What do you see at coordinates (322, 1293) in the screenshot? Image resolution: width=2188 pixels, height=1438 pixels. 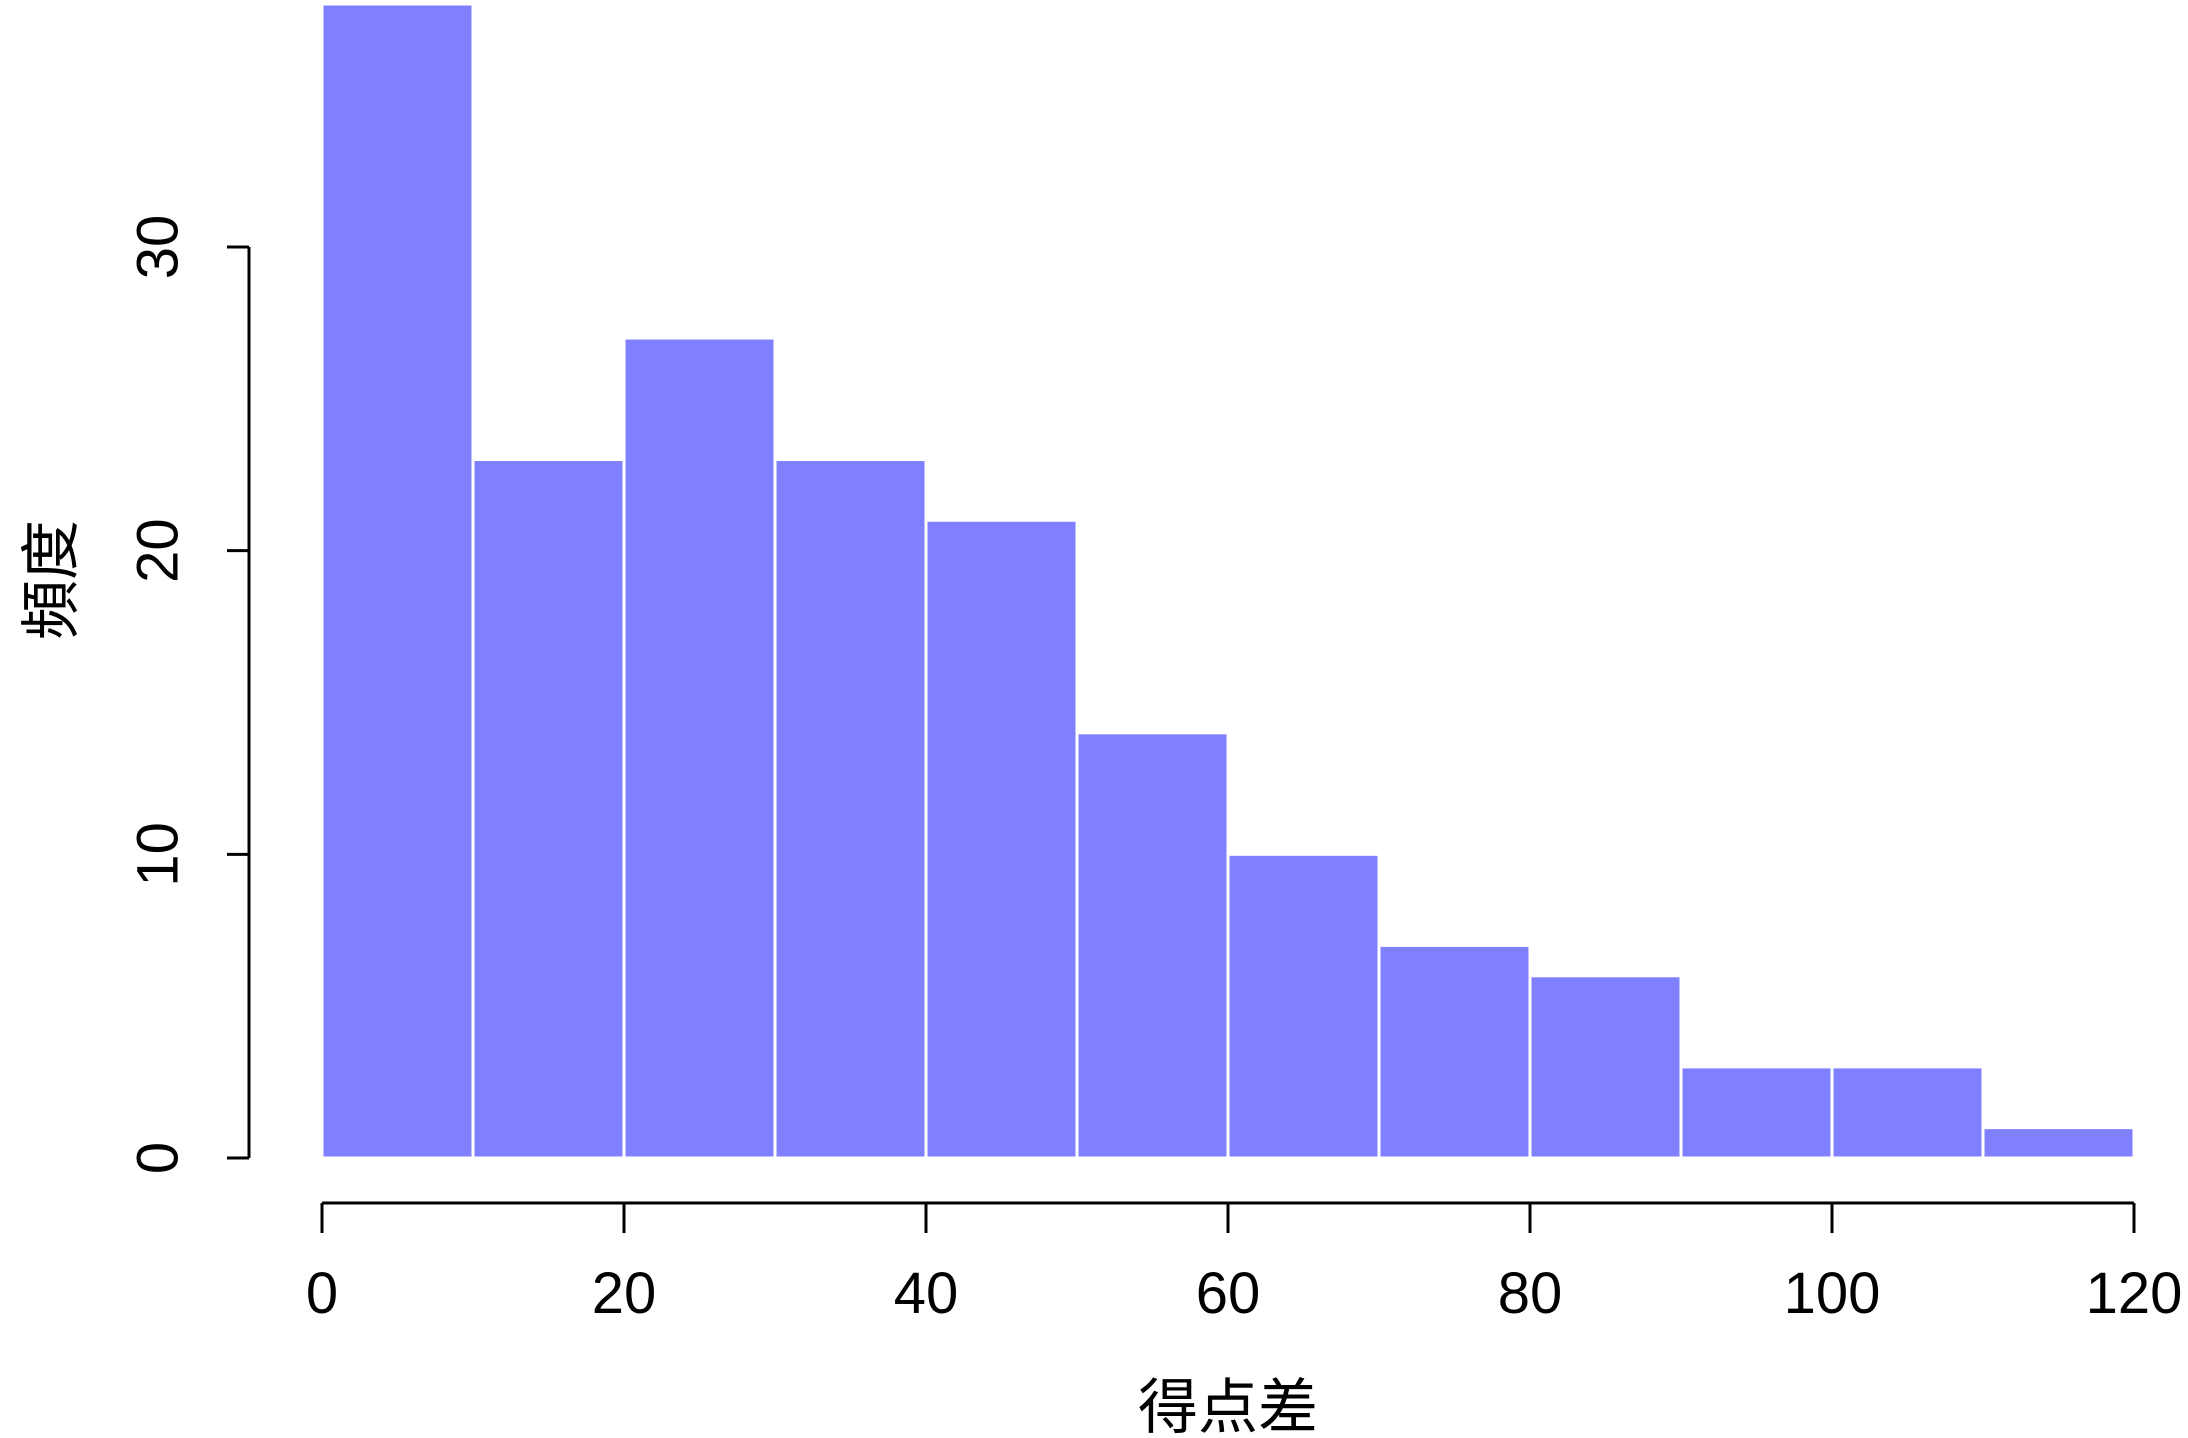 I see `x-tick-label-0: 0` at bounding box center [322, 1293].